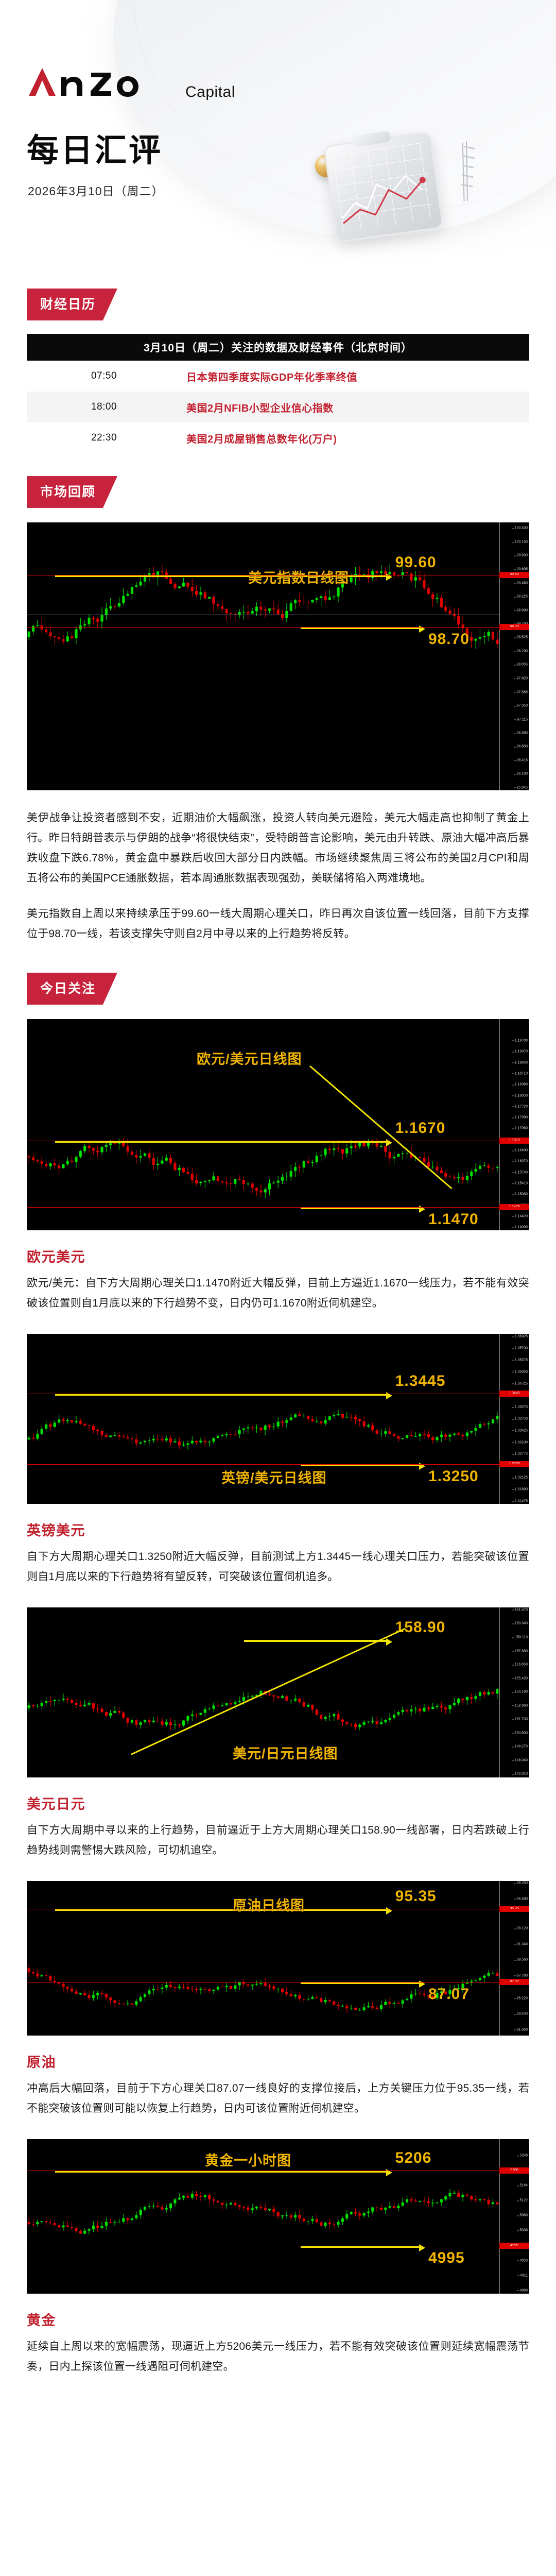  I want to click on chart-y-tick: 1.31800, so click(520, 1489).